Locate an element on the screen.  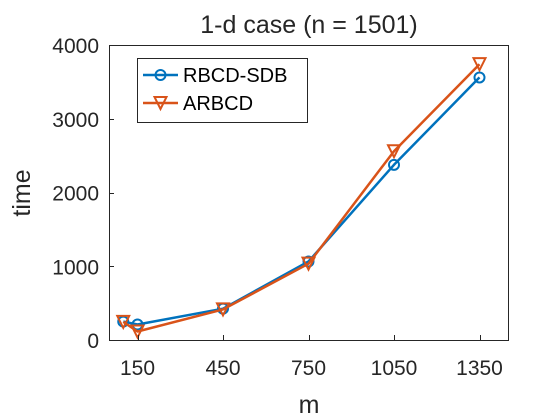
x-tick-label: 750 is located at coordinates (308, 368).